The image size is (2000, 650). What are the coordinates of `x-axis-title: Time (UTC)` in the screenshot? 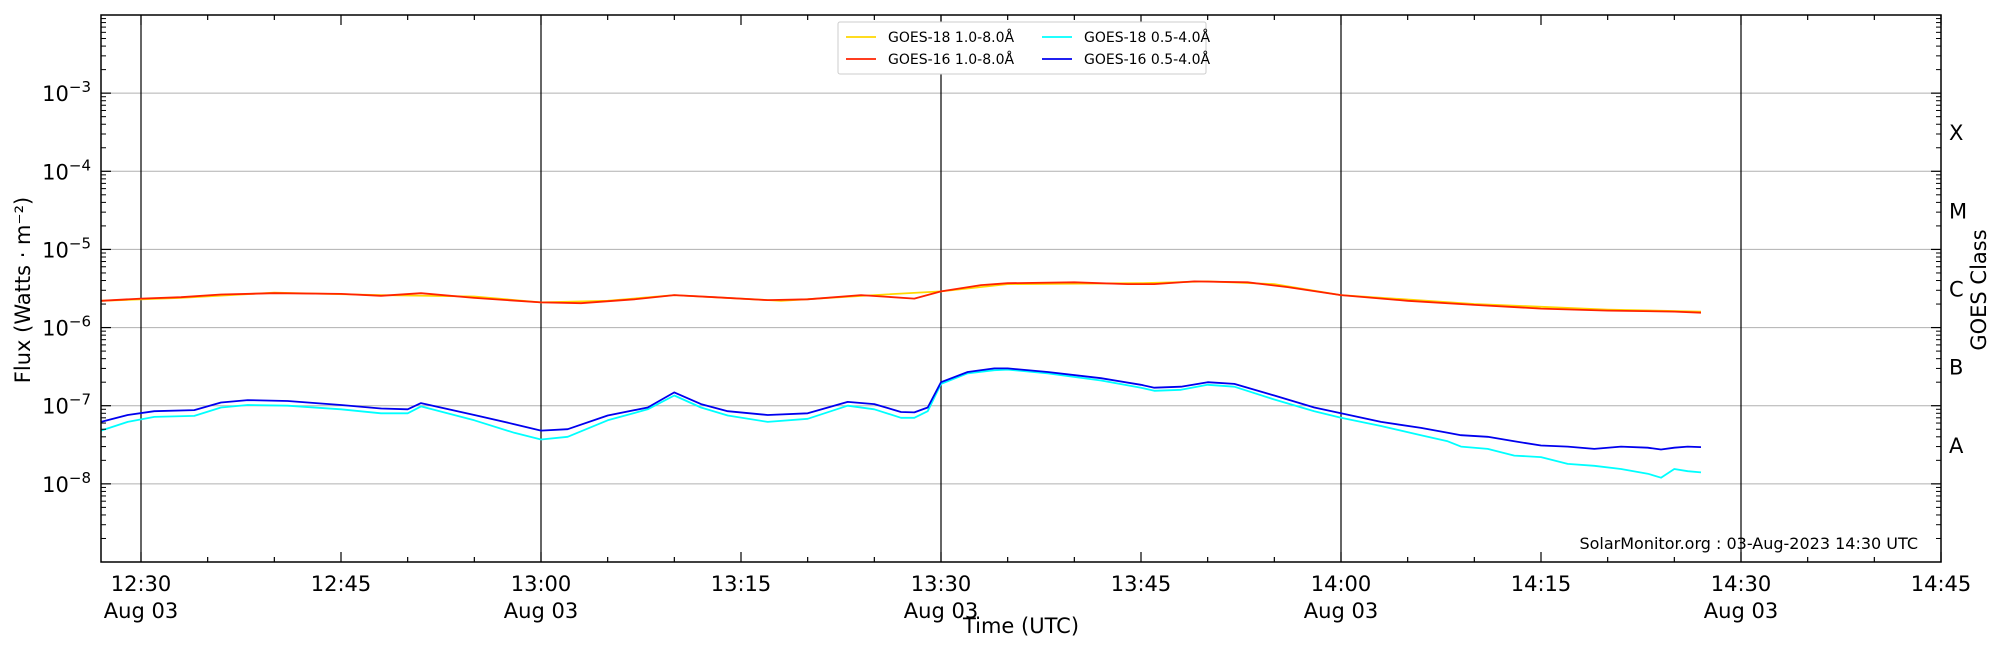 It's located at (1020, 626).